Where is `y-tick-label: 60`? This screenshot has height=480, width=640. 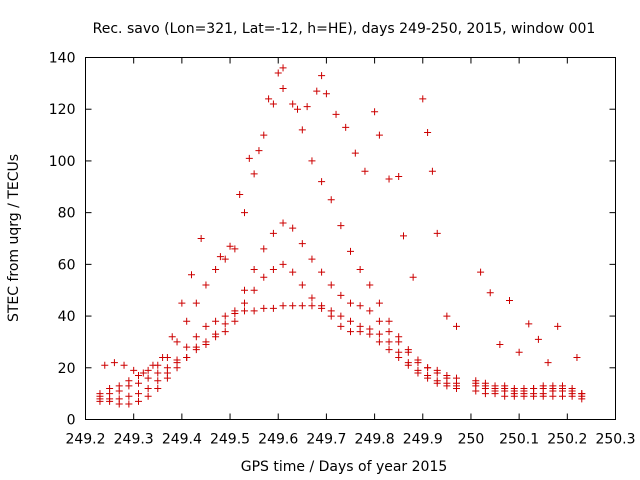
y-tick-label: 60 is located at coordinates (67, 265).